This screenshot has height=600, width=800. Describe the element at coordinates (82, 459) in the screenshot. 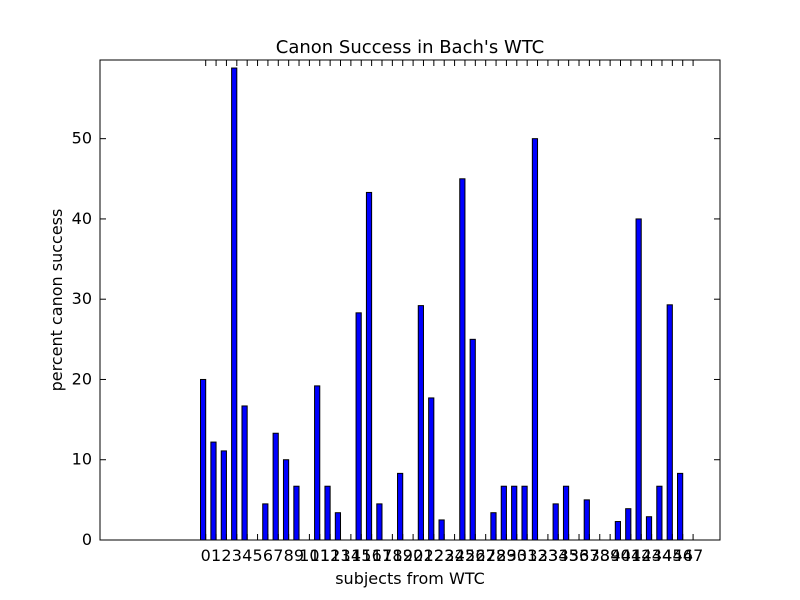

I see `y-tick-label: 10` at that location.